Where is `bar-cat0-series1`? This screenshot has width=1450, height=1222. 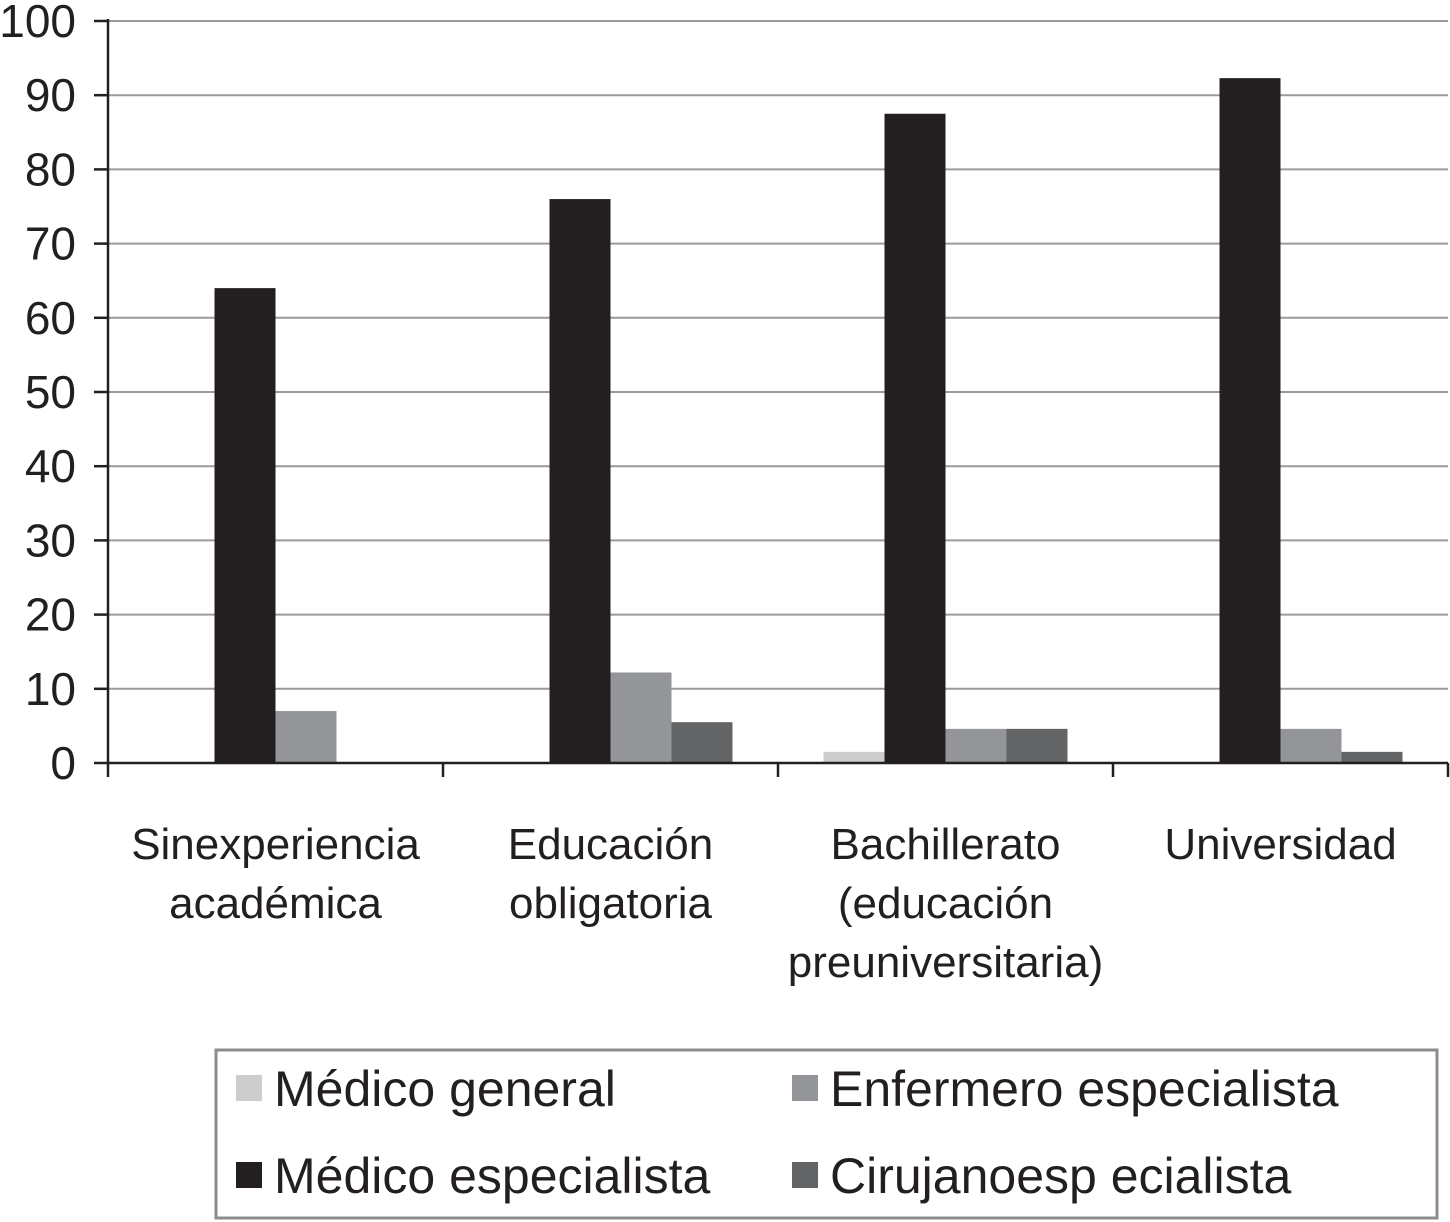
bar-cat0-series1 is located at coordinates (245, 525).